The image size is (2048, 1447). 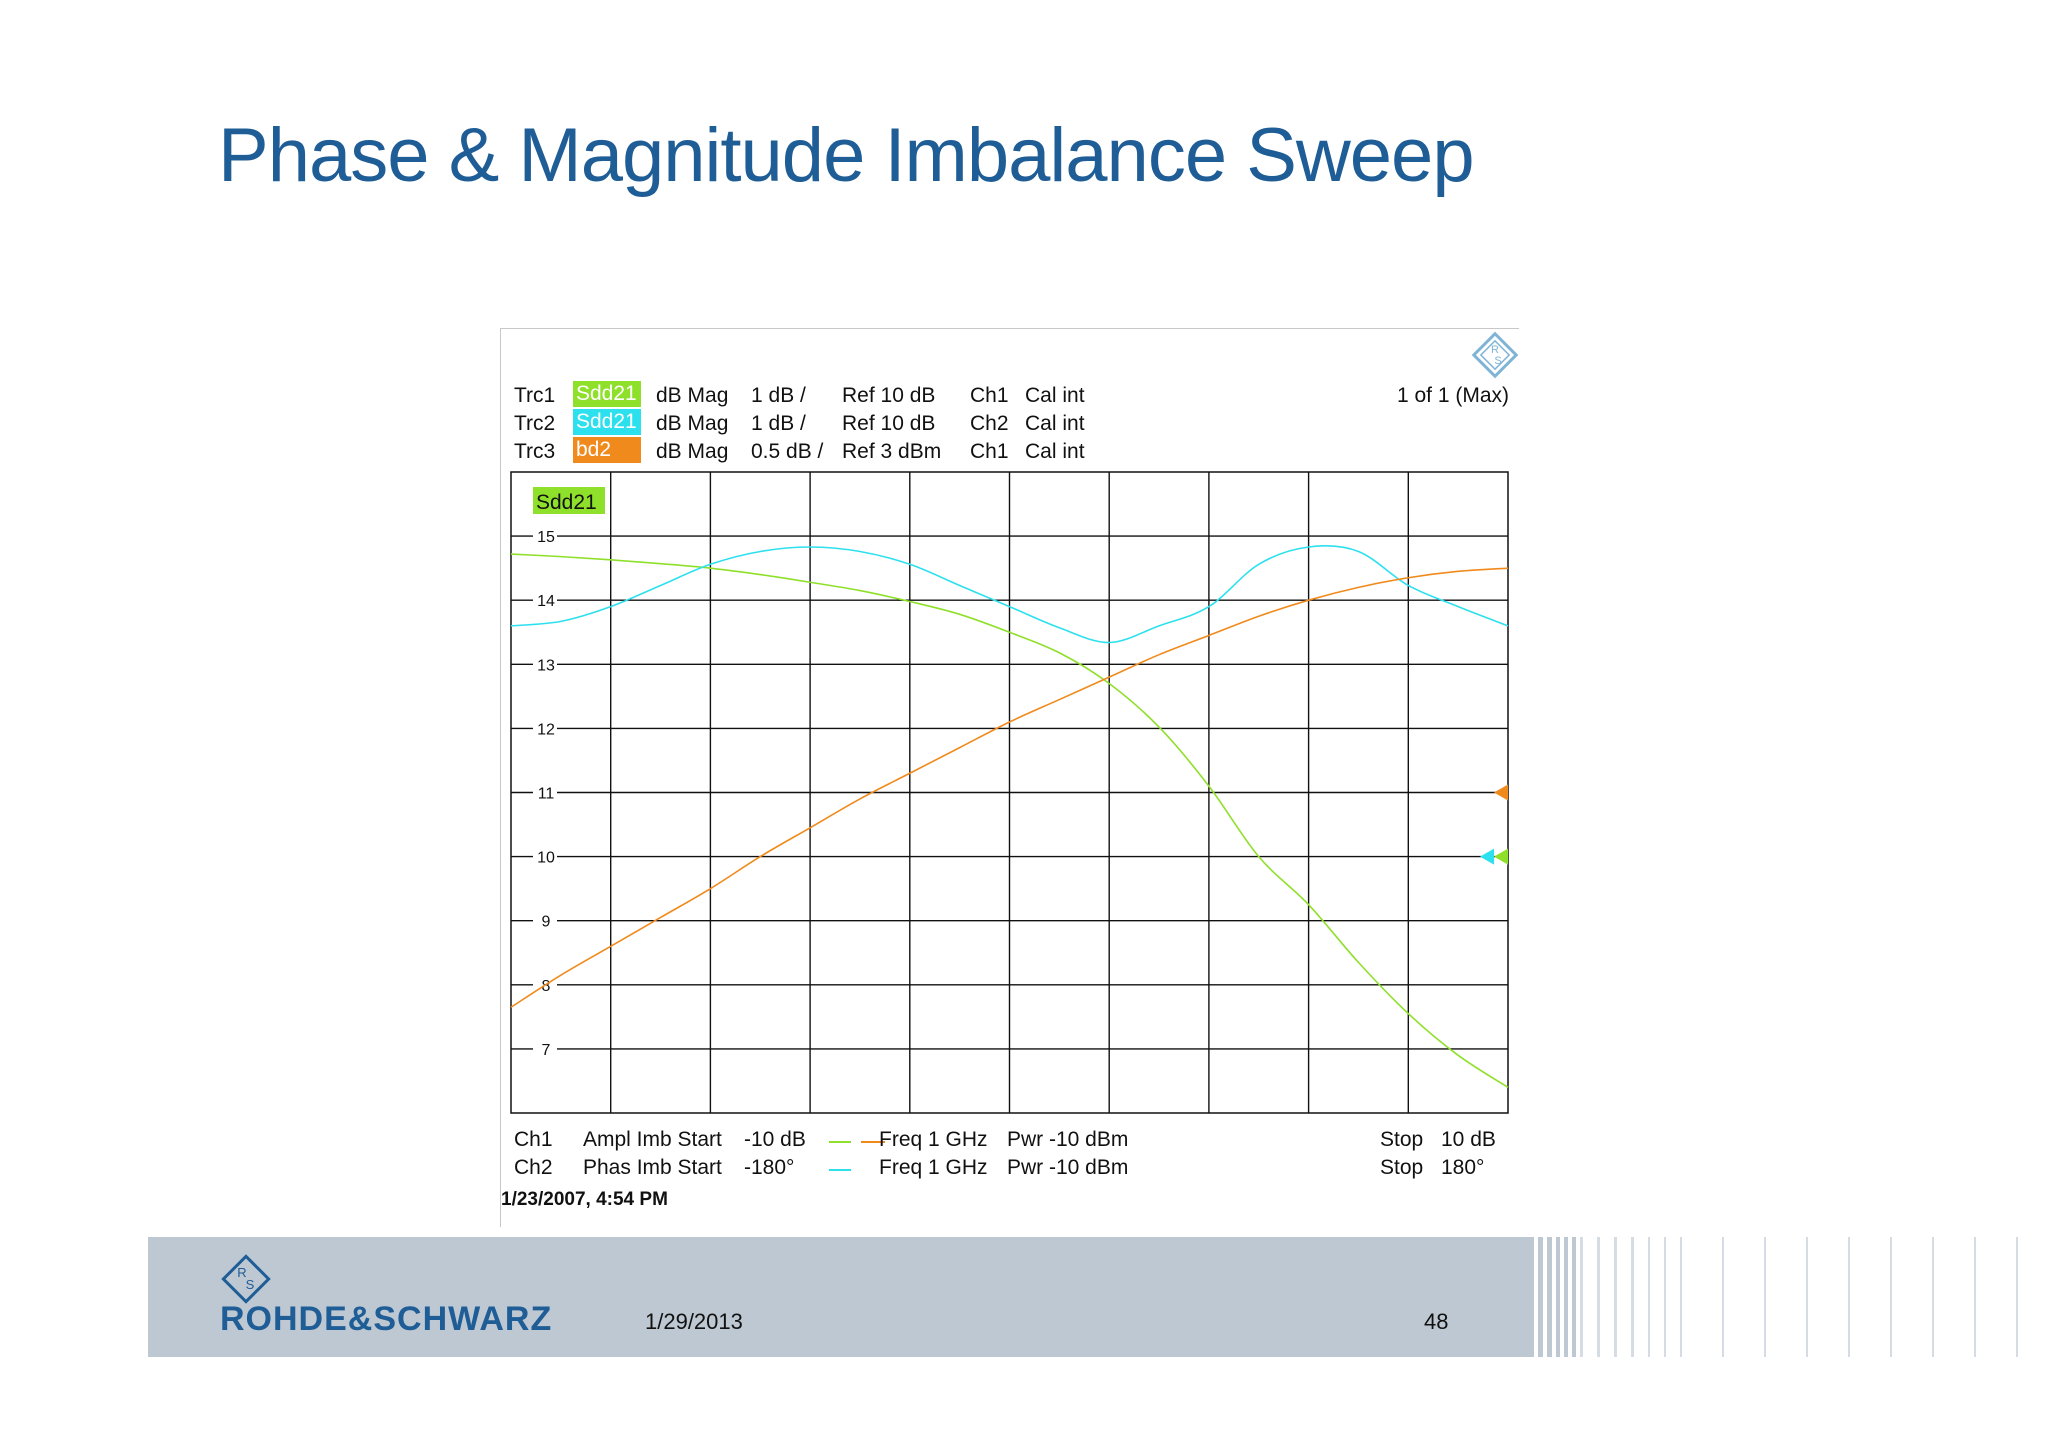 I want to click on active-trace-tag: Sdd21, so click(x=569, y=500).